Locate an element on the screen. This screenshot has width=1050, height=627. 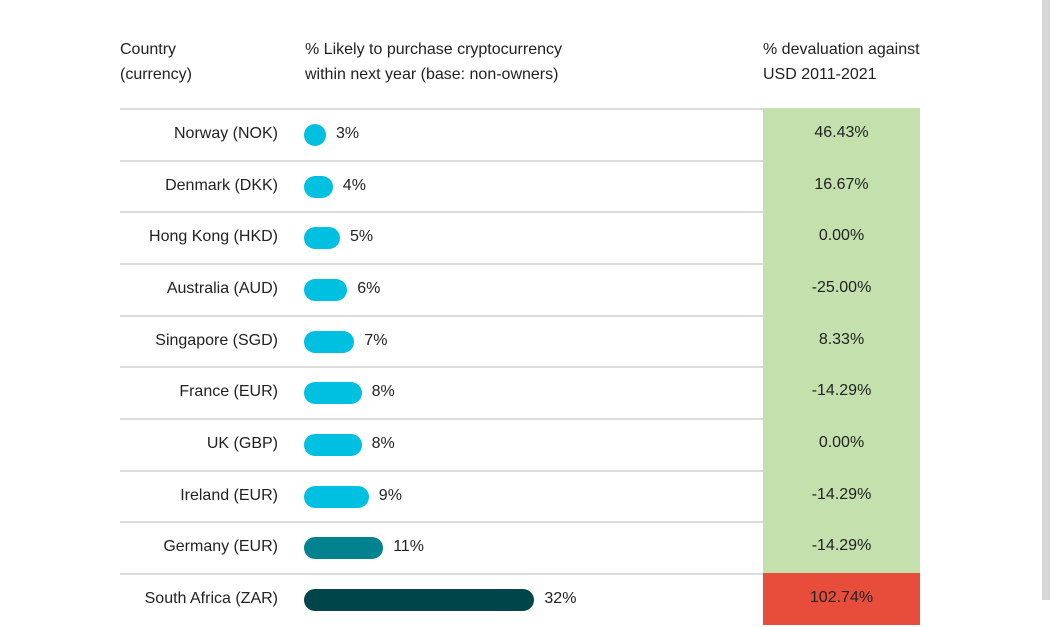
table-row: Australia (AUD) 6% -25.00% is located at coordinates (520, 290).